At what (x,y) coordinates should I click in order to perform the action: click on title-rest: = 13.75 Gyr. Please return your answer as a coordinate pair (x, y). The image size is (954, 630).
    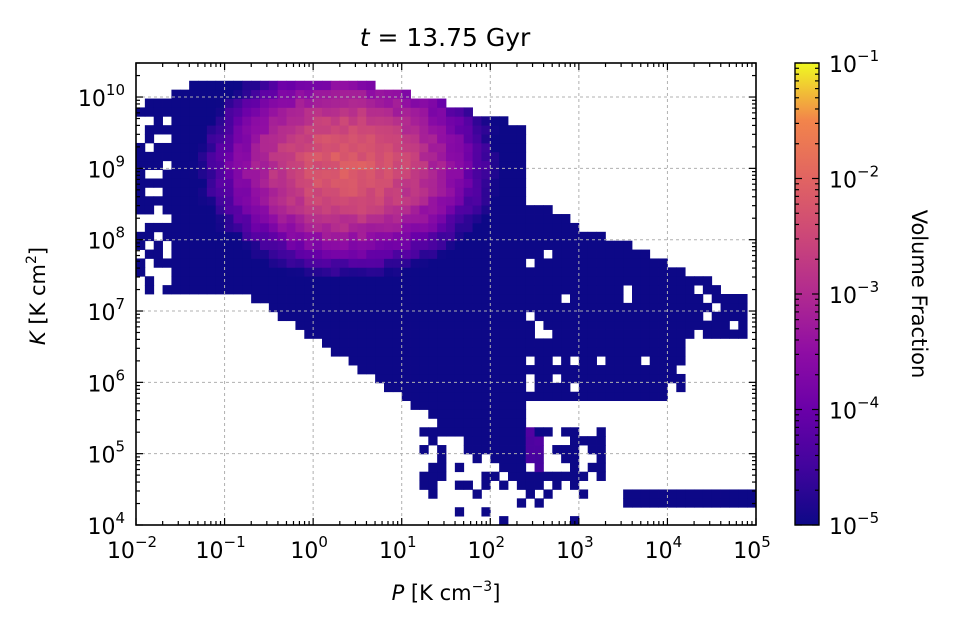
    Looking at the image, I should click on (451, 37).